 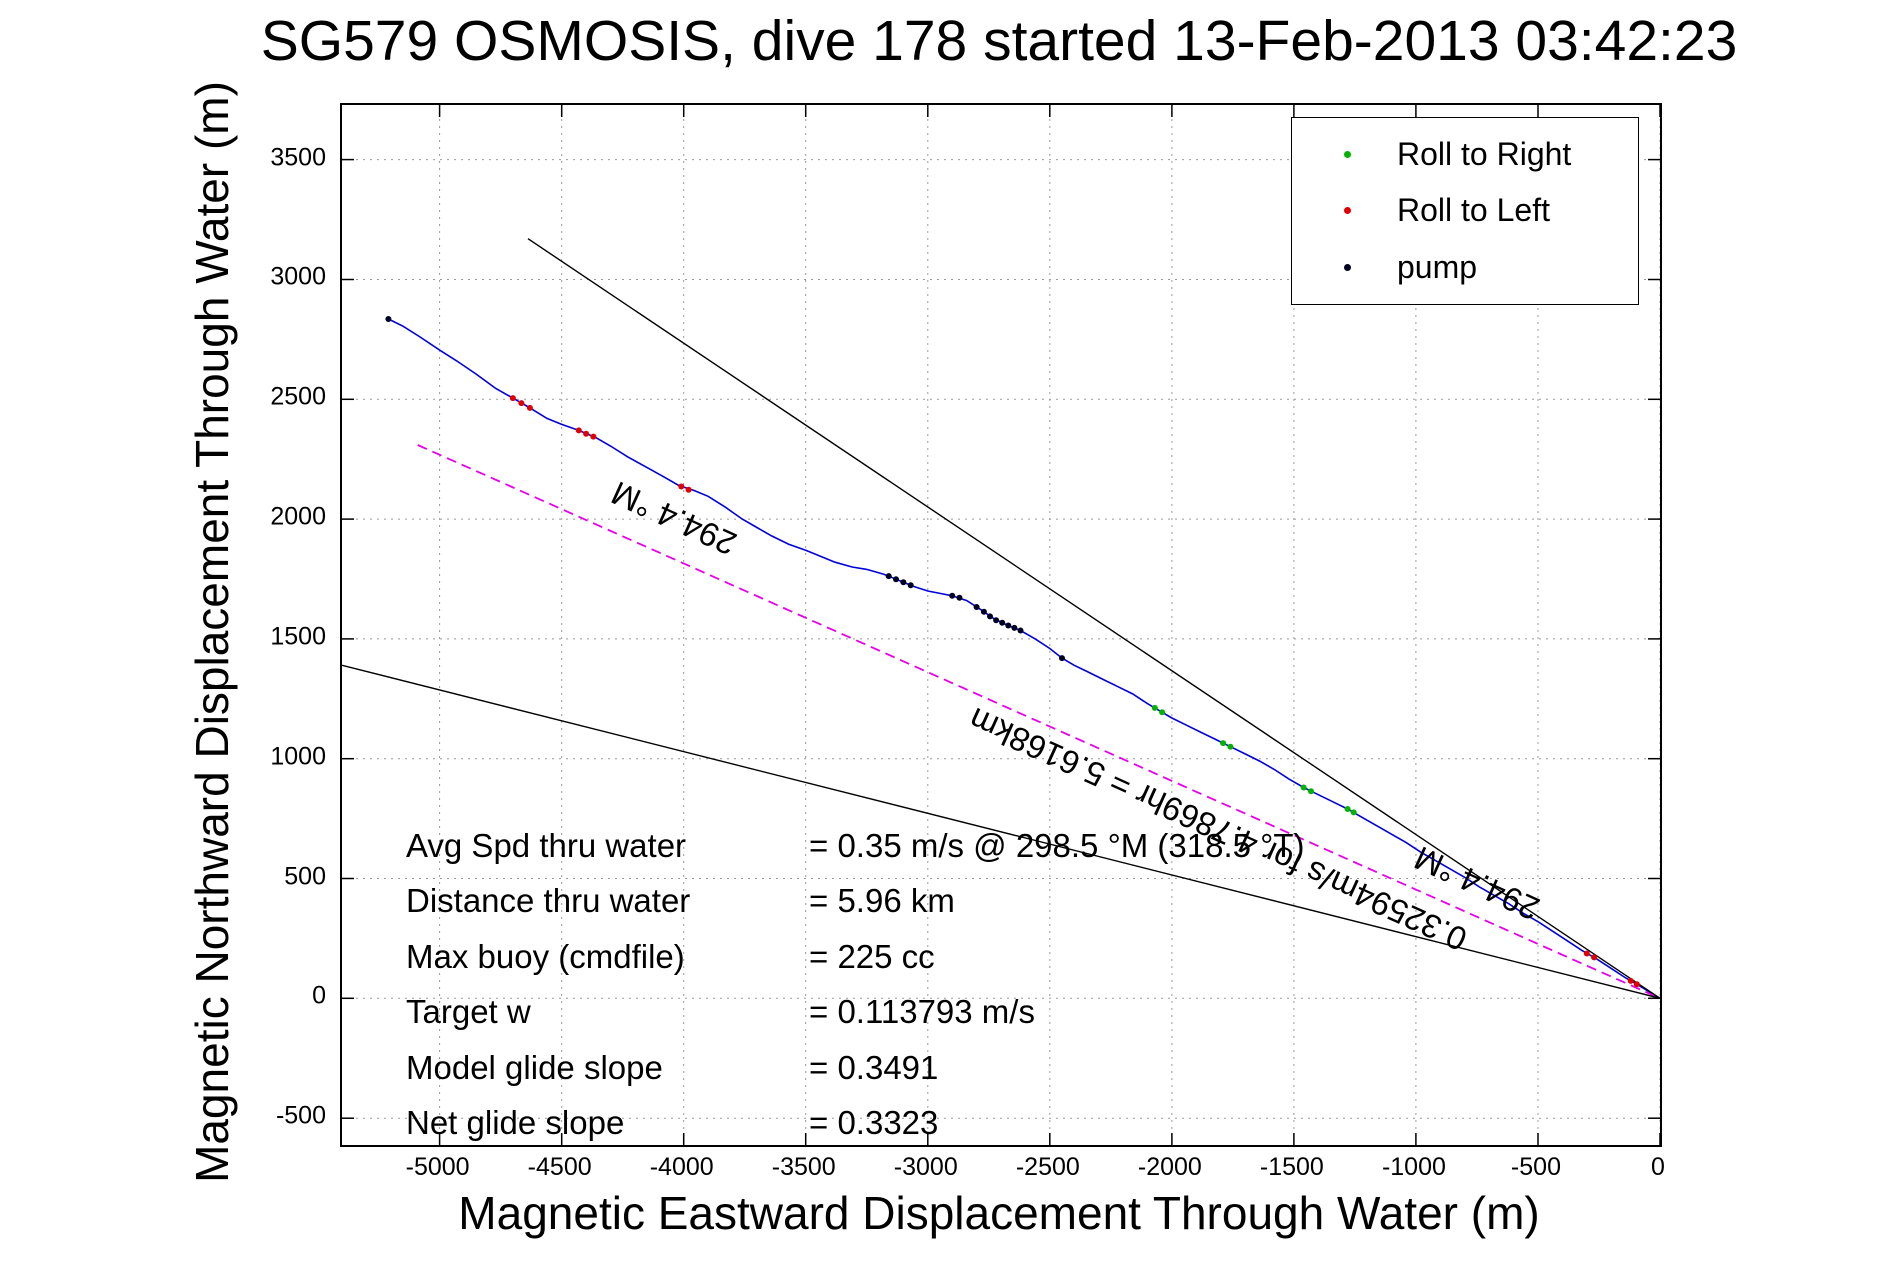 I want to click on legend: Roll to Right Roll to Left pump, so click(x=1465, y=211).